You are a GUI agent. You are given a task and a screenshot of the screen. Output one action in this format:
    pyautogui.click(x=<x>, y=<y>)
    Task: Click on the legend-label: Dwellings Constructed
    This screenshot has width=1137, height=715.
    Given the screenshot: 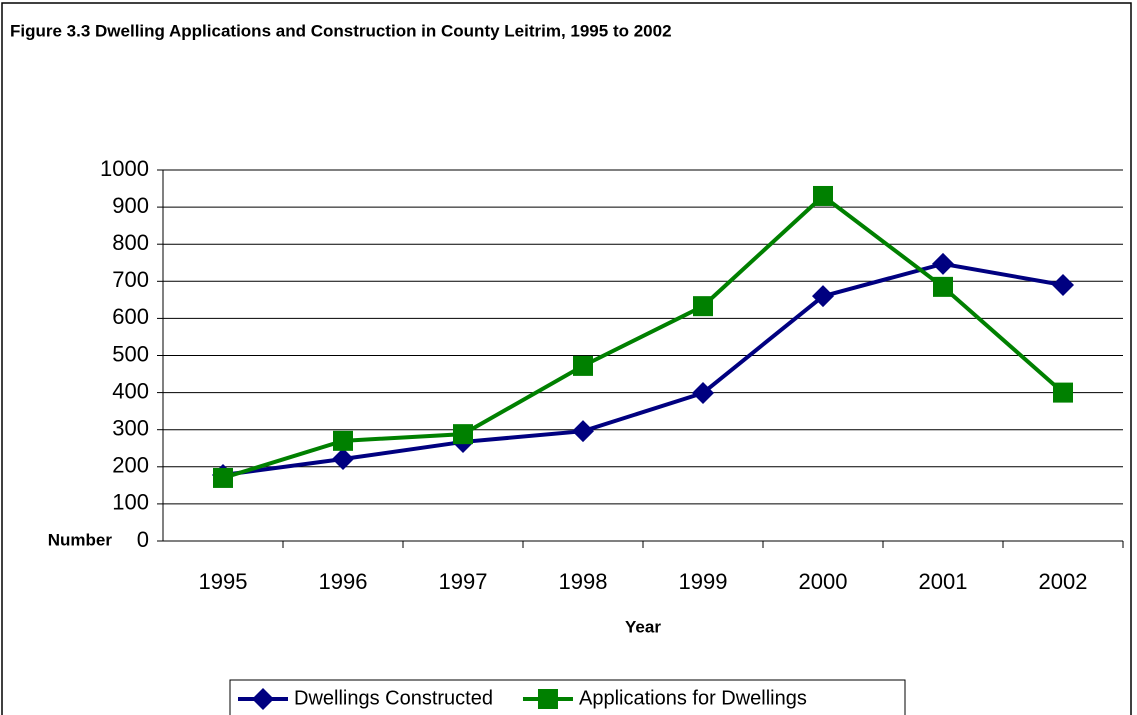 What is the action you would take?
    pyautogui.click(x=393, y=698)
    